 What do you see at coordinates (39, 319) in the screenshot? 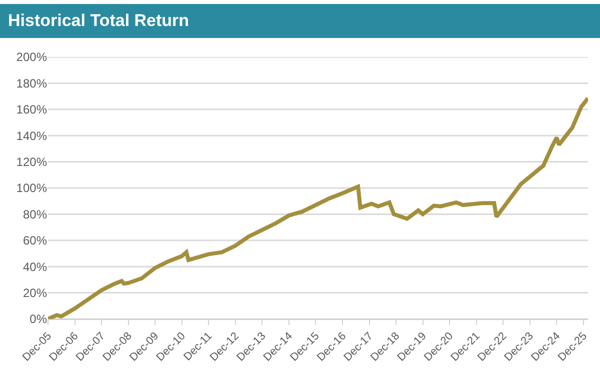
I see `y-tick-label: 0%` at bounding box center [39, 319].